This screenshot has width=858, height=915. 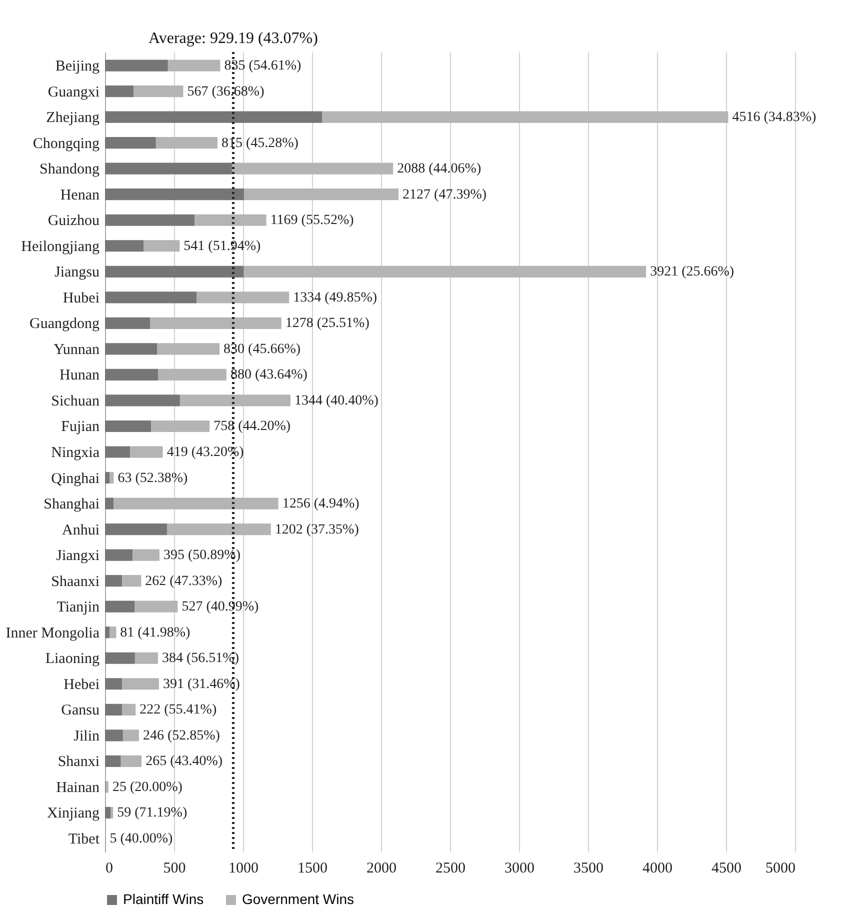 I want to click on total-label: 567 (36.68%), so click(x=226, y=92).